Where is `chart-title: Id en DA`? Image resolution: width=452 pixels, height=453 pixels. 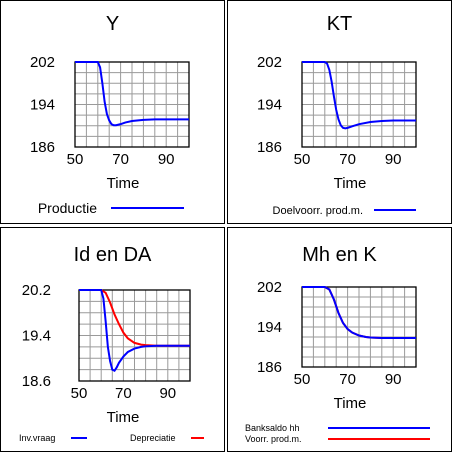 chart-title: Id en DA is located at coordinates (112, 255).